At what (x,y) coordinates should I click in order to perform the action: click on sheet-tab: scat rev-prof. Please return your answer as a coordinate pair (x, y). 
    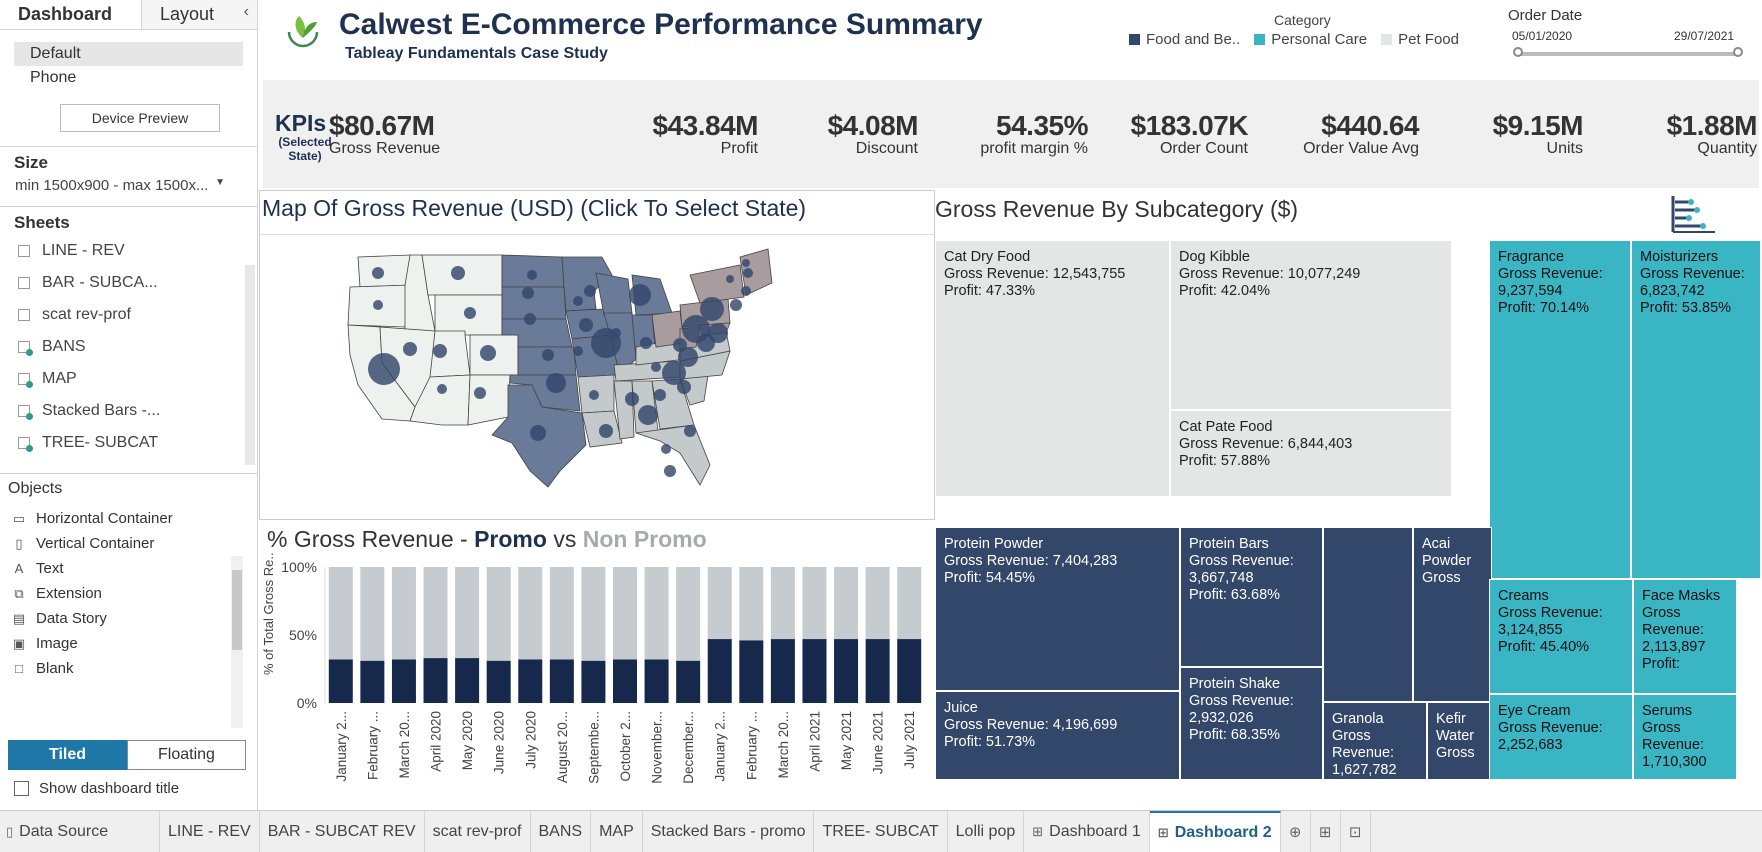
    Looking at the image, I should click on (478, 831).